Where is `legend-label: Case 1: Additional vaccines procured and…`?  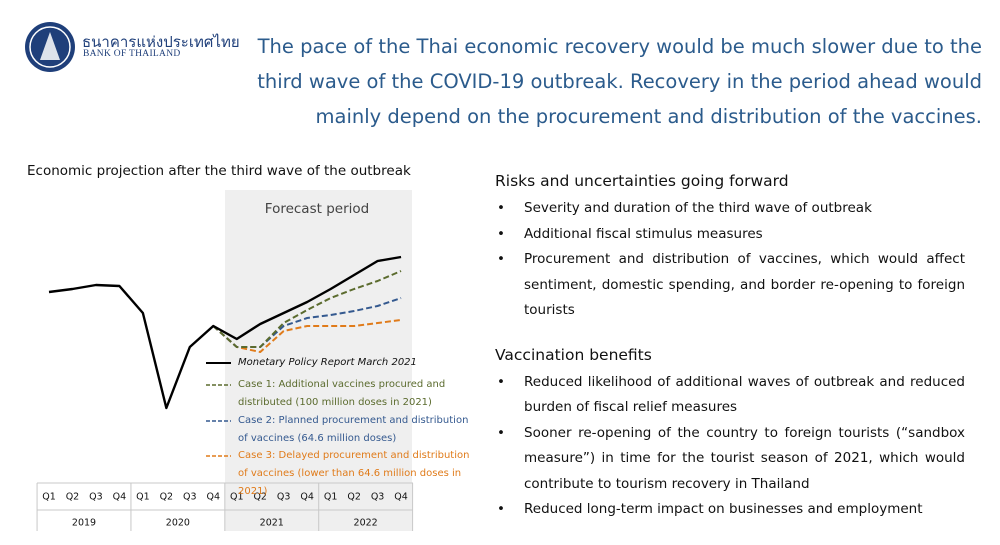
legend-label: Case 1: Additional vaccines procured and… is located at coordinates (342, 393).